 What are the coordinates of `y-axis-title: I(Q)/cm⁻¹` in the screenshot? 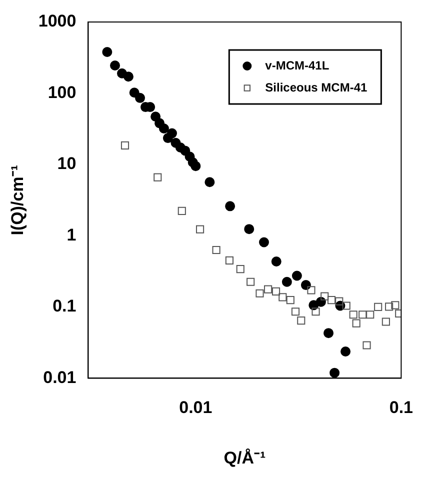 It's located at (17, 200).